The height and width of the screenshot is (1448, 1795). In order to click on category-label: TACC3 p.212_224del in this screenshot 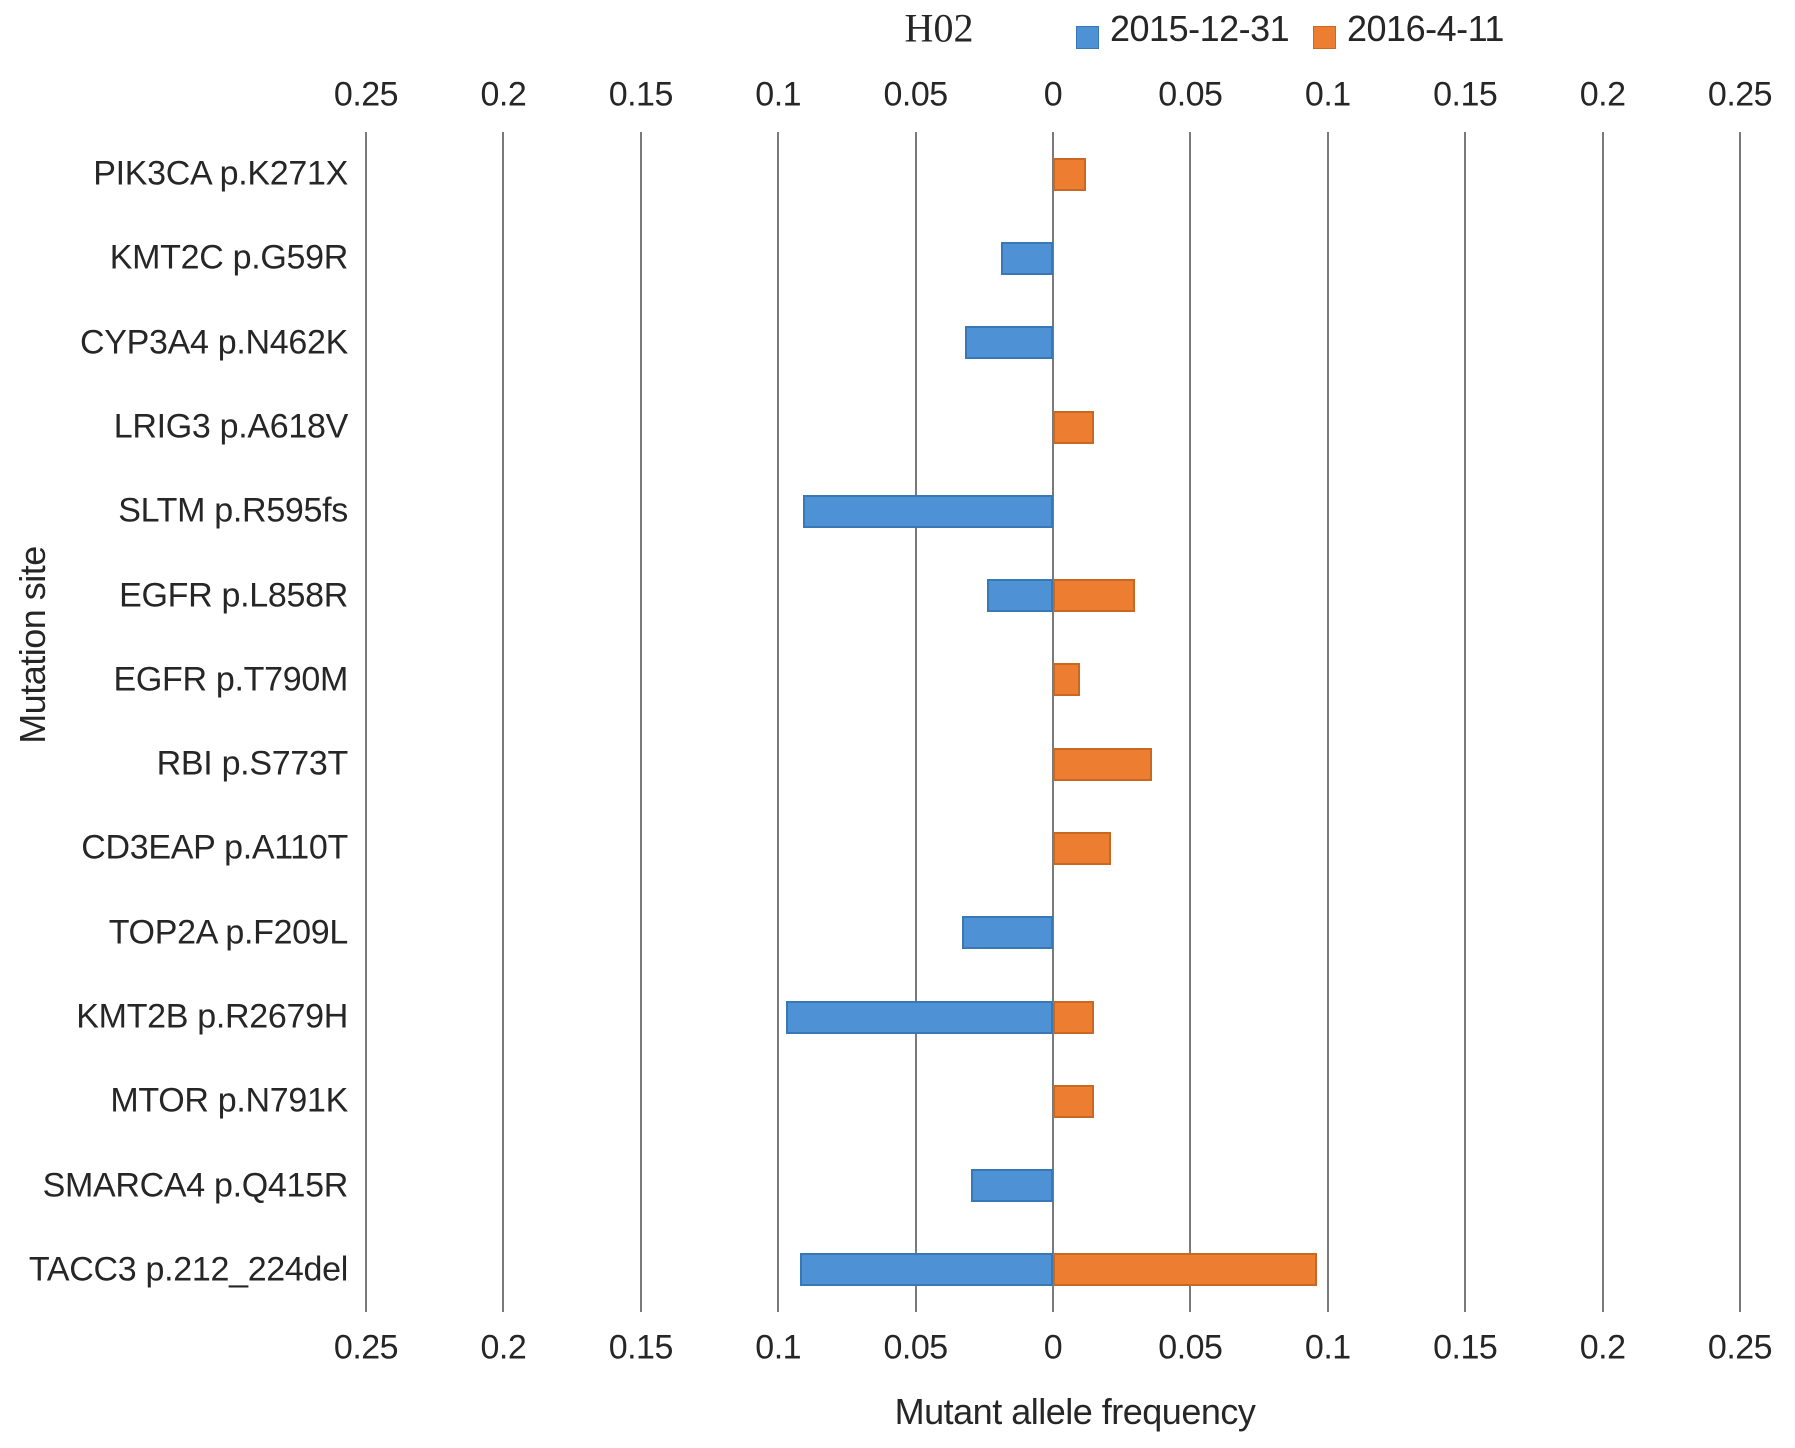, I will do `click(188, 1269)`.